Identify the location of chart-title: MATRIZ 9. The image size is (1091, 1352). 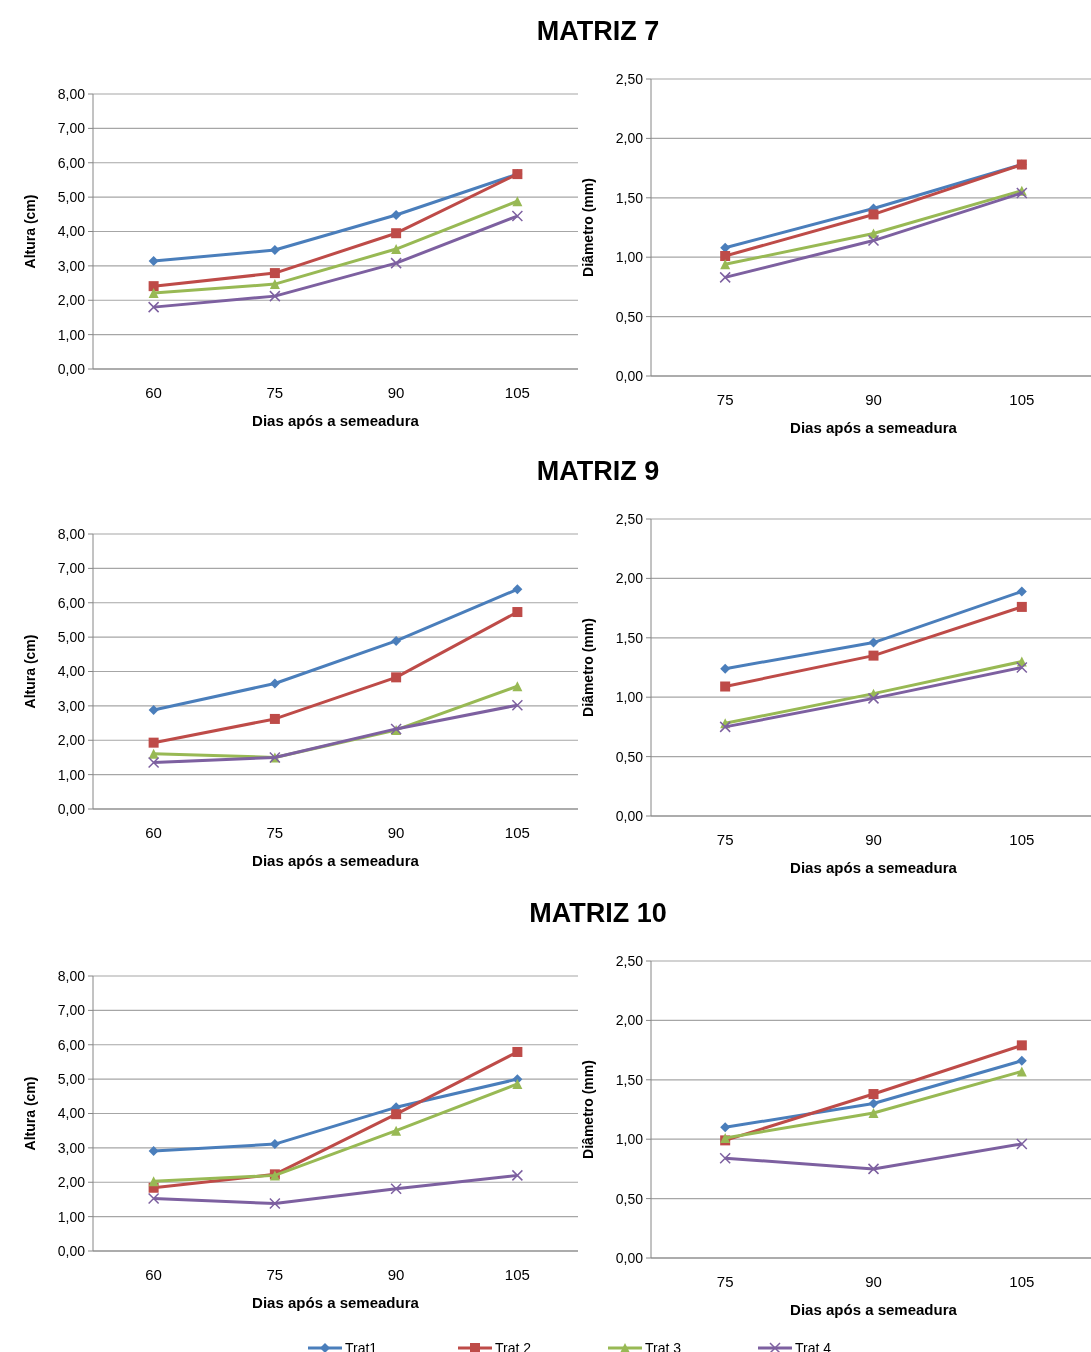
(598, 471).